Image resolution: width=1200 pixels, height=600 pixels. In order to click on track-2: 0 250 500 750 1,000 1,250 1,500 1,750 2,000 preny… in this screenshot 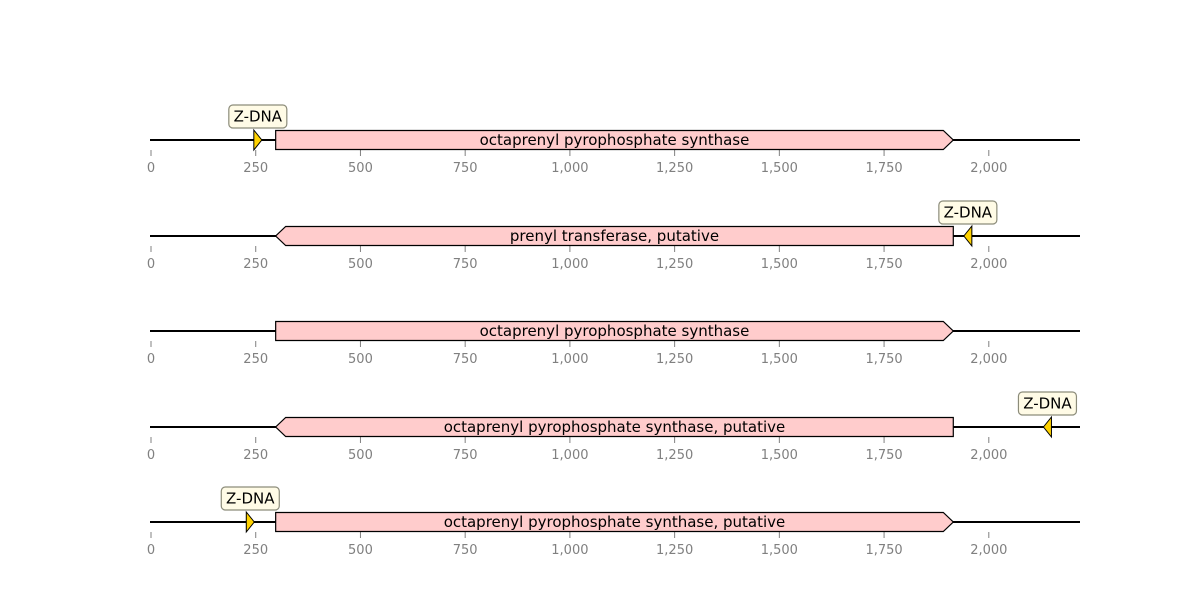, I will do `click(613, 236)`.